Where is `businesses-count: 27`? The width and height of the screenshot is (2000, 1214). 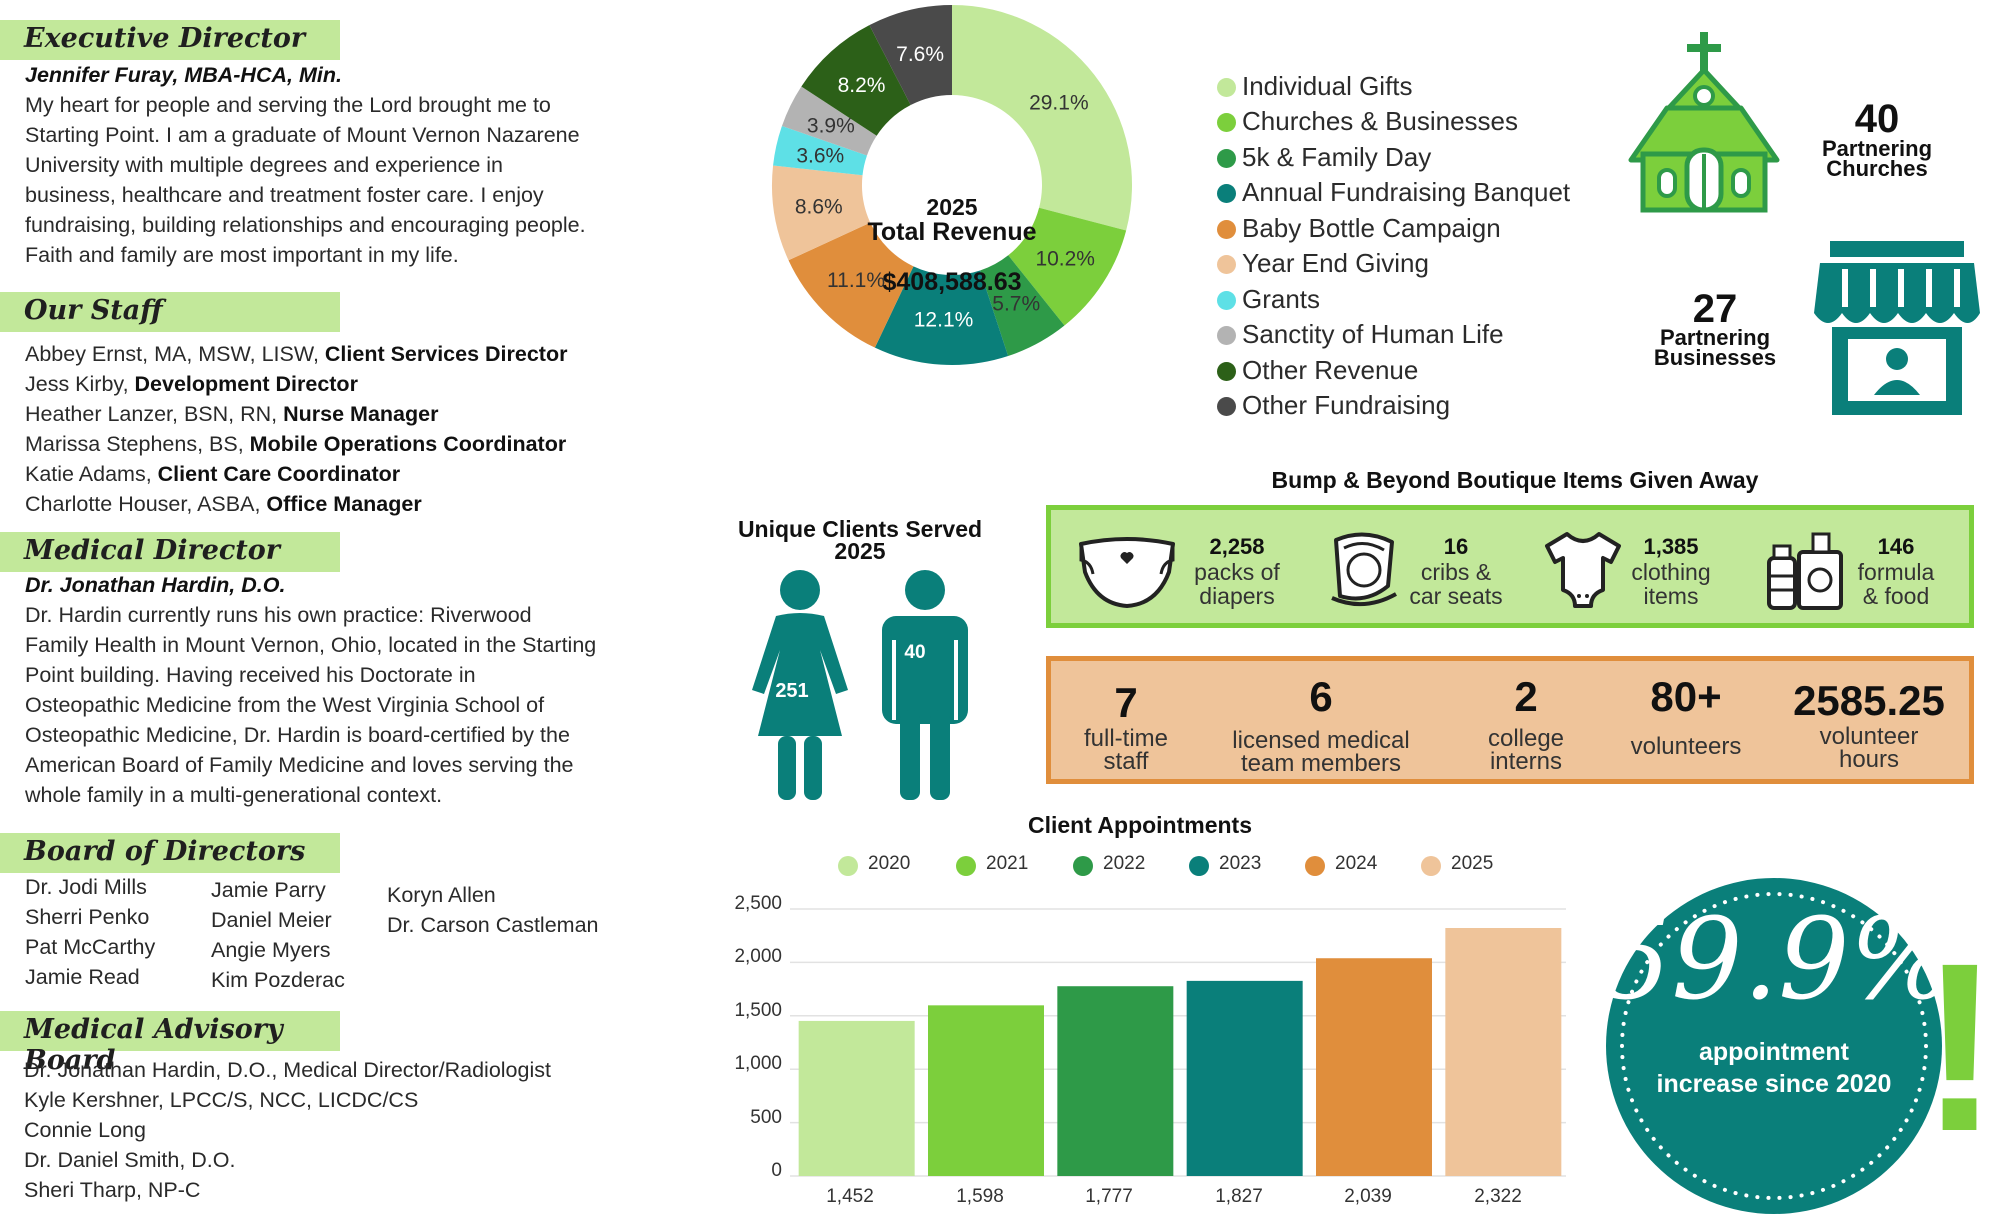 businesses-count: 27 is located at coordinates (1715, 309).